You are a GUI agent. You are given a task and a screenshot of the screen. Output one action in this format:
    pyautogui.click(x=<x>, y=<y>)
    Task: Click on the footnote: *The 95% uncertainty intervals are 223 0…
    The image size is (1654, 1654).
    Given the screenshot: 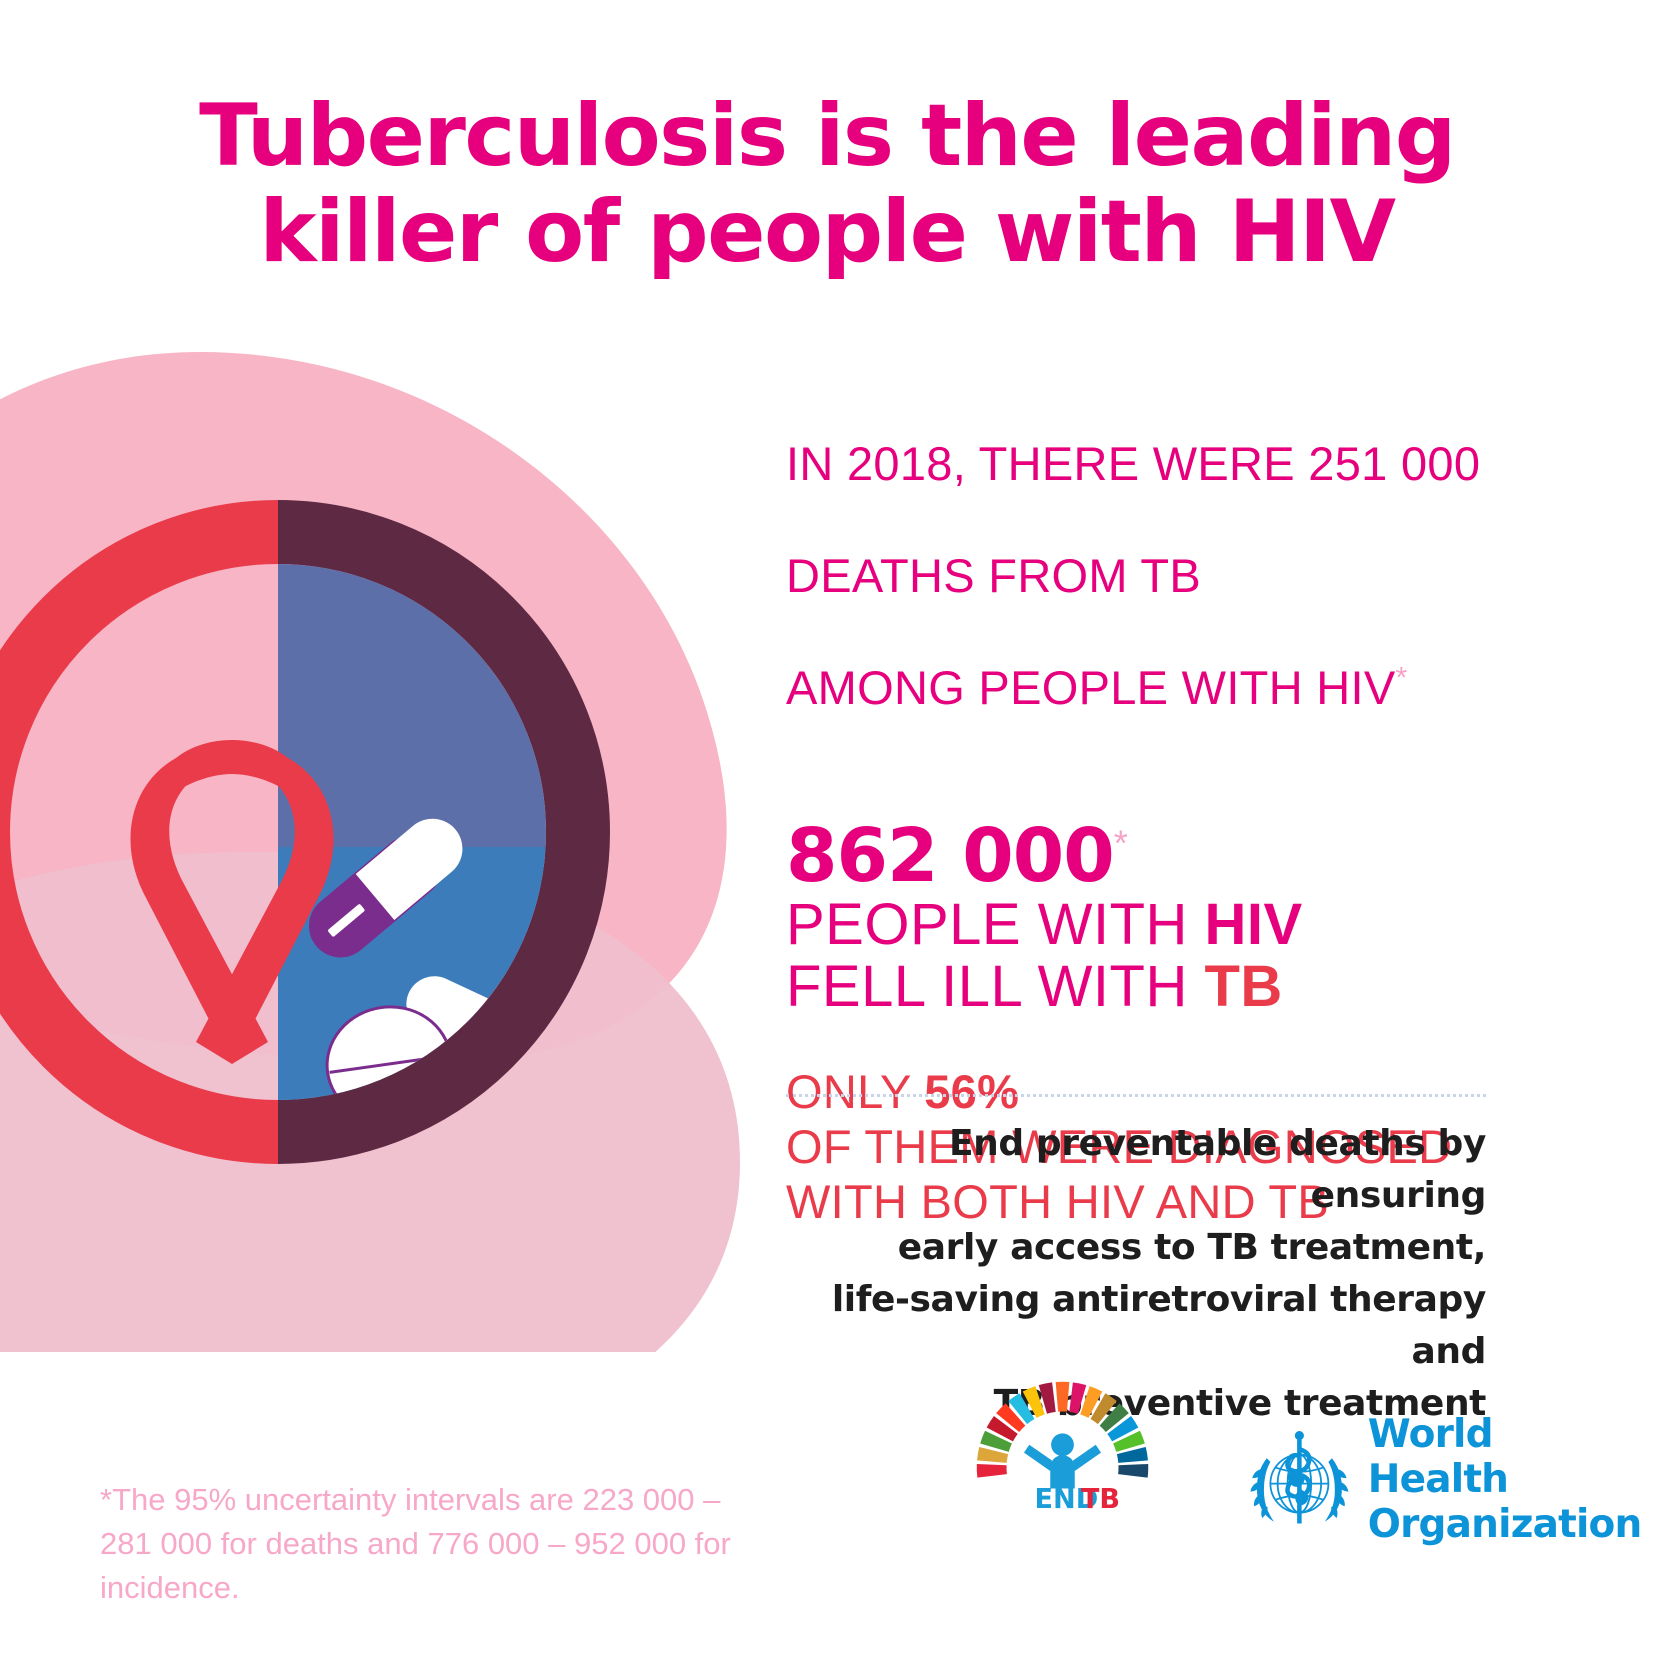 What is the action you would take?
    pyautogui.click(x=480, y=1544)
    